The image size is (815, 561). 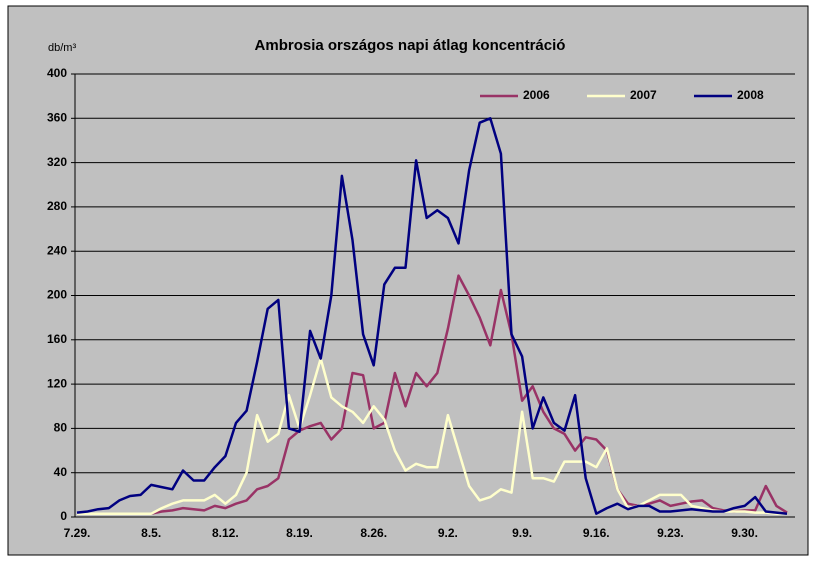 I want to click on x-tick-label: 9.9., so click(x=522, y=533).